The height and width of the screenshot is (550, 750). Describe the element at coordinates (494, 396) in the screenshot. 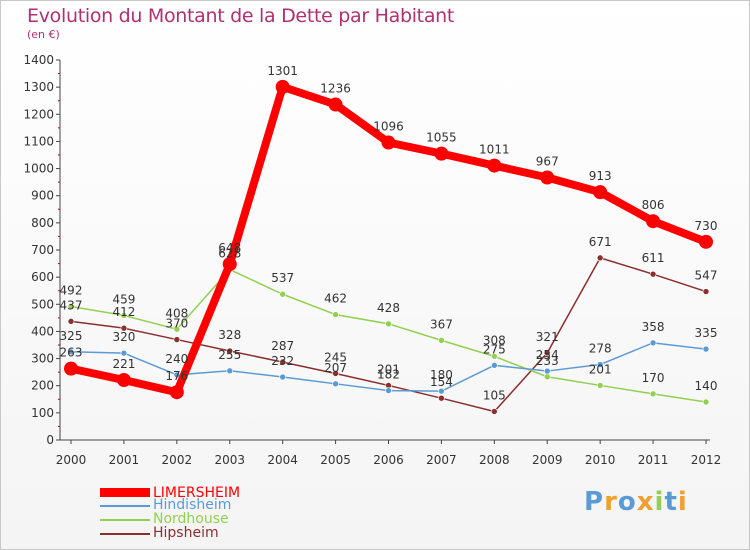

I see `data-label-hipsheim: 105` at that location.